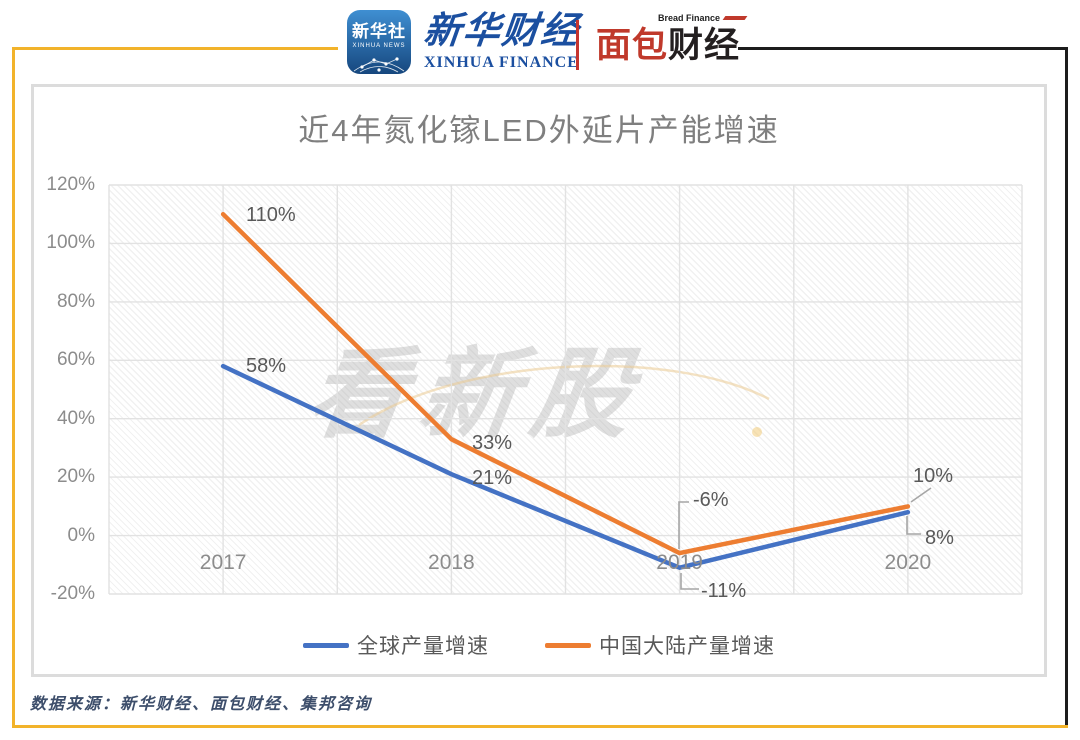 The image size is (1080, 740). What do you see at coordinates (679, 562) in the screenshot?
I see `x-tick-label: 2019` at bounding box center [679, 562].